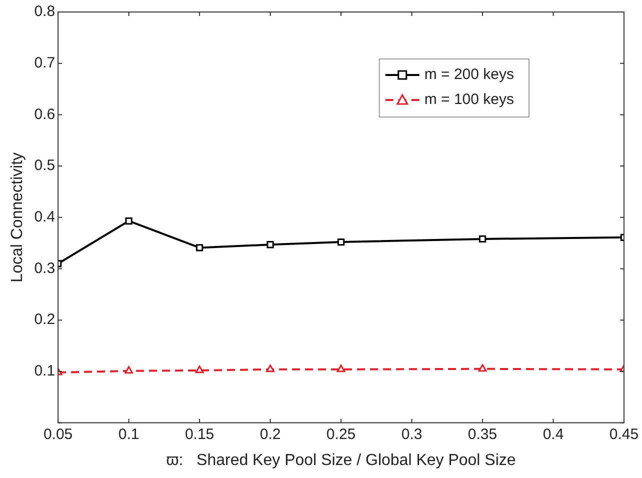 The width and height of the screenshot is (642, 478). What do you see at coordinates (624, 434) in the screenshot?
I see `x-tick-label: 0.45` at bounding box center [624, 434].